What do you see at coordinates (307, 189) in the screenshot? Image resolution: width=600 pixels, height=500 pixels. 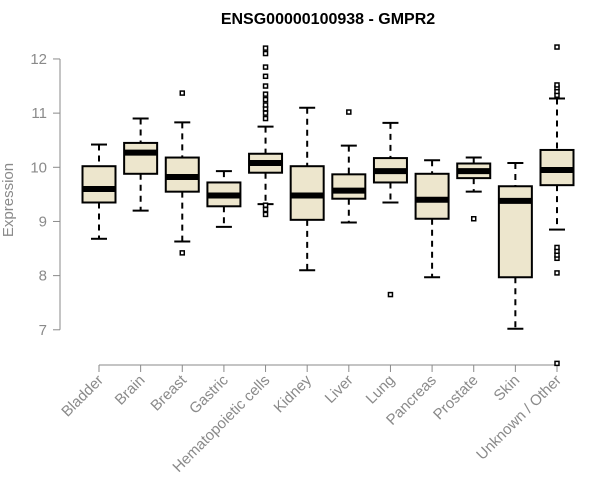 I see `box-kidney` at bounding box center [307, 189].